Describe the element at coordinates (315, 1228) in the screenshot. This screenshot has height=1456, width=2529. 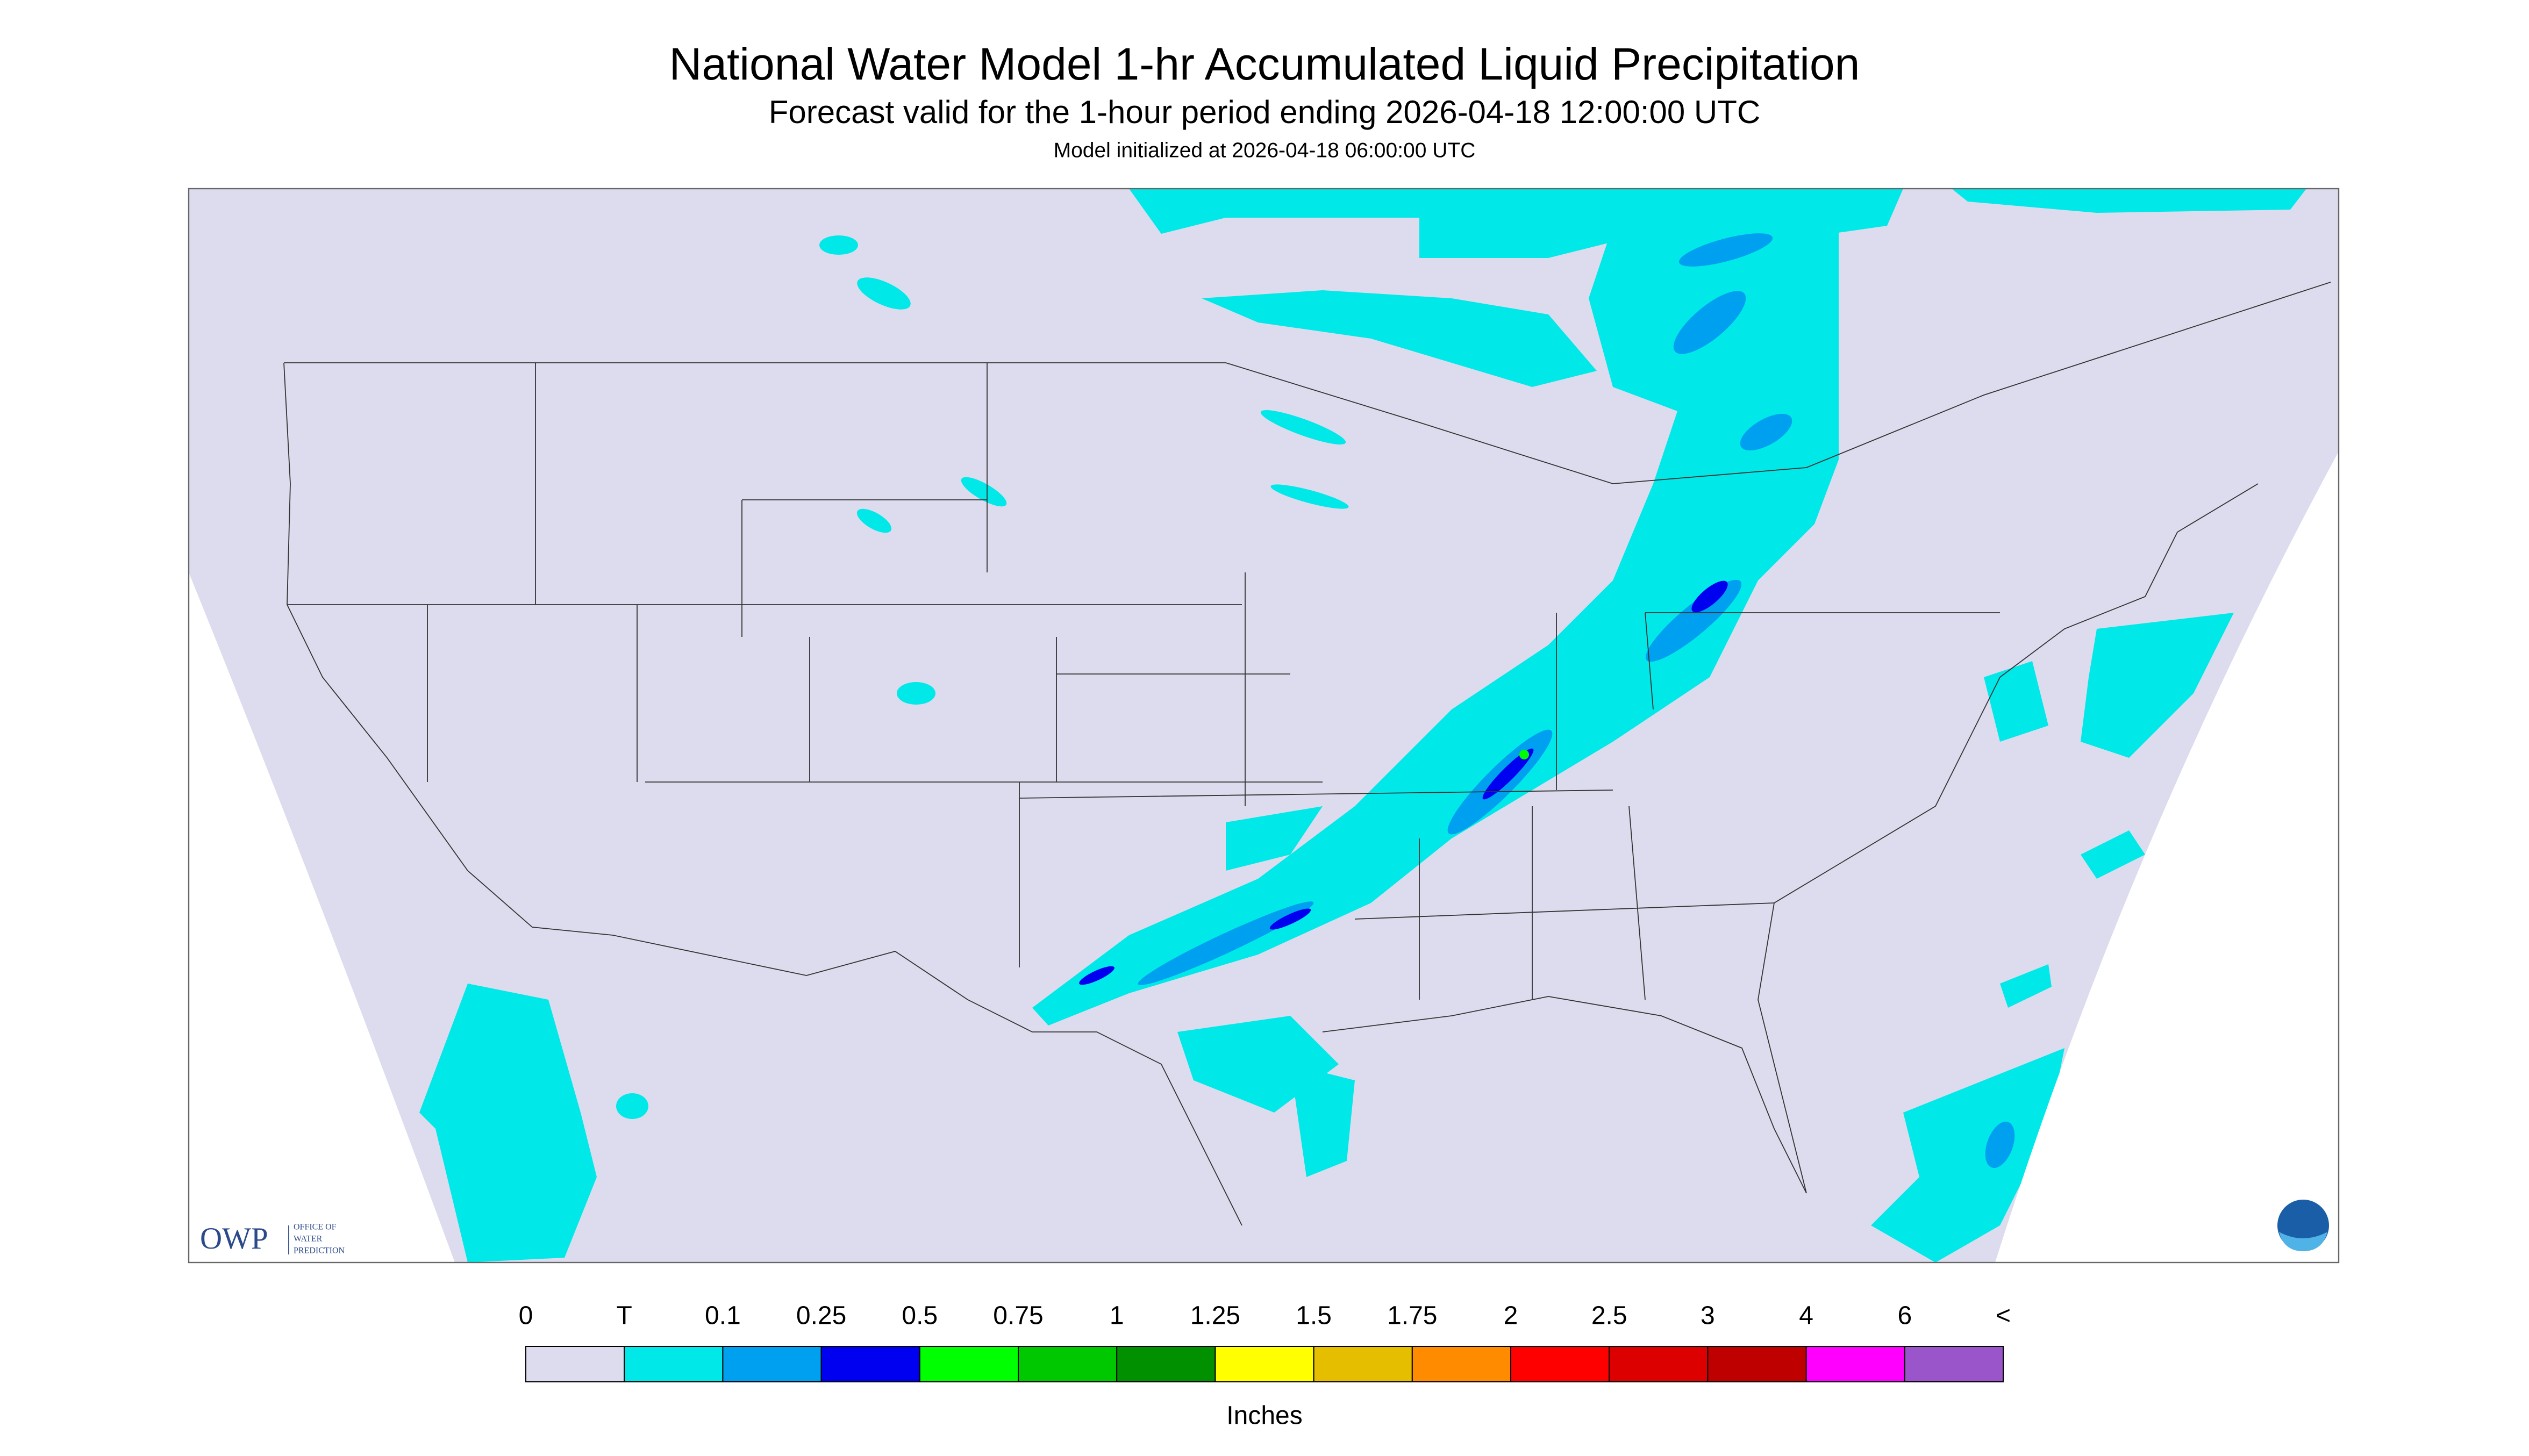
I see `logo-text: OFFICE OF` at that location.